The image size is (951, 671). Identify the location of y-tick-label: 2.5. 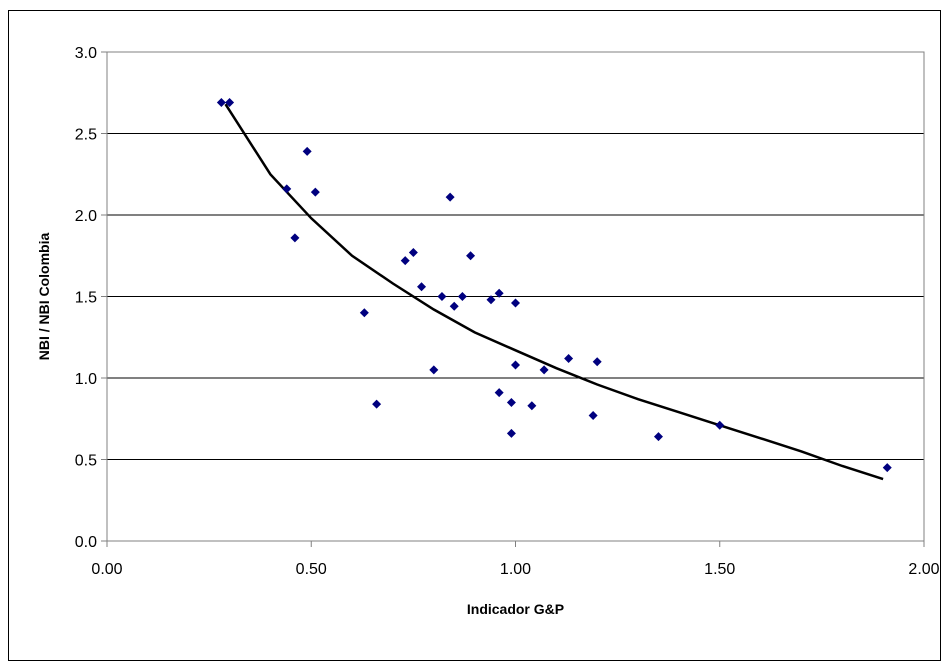
(86, 135).